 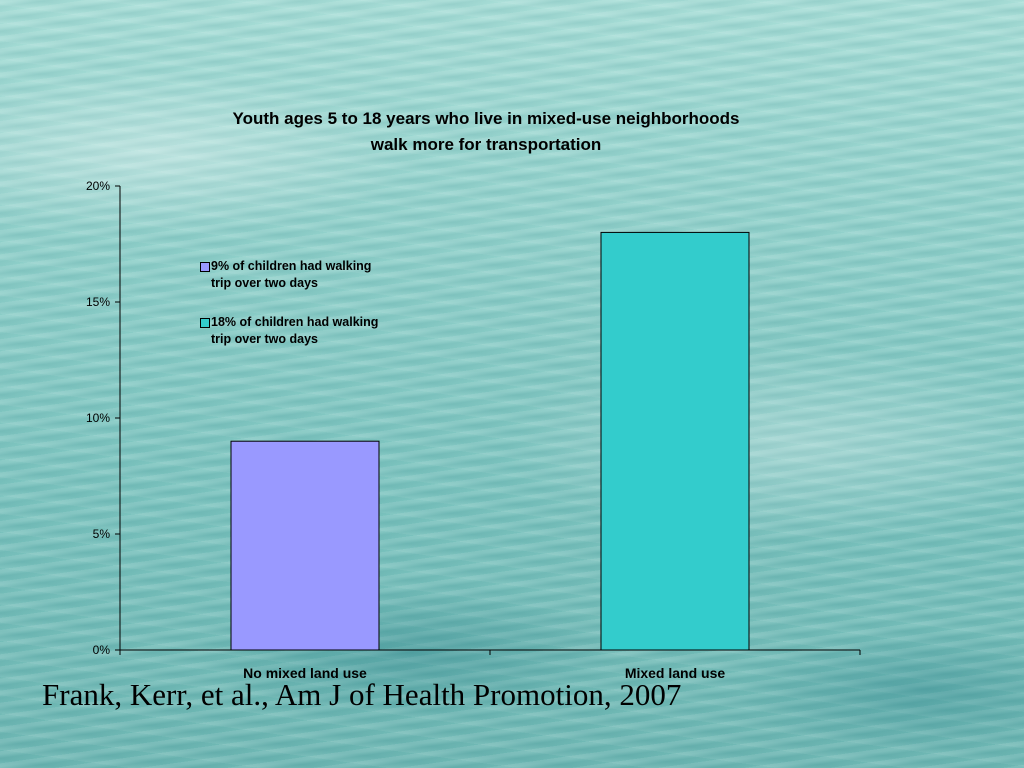 I want to click on y-tick-label: 20%, so click(x=98, y=186).